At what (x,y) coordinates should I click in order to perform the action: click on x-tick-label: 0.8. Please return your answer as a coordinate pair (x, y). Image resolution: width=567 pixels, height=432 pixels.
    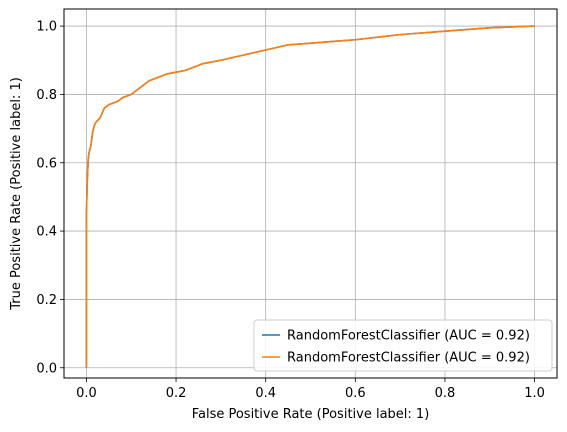
    Looking at the image, I should click on (445, 393).